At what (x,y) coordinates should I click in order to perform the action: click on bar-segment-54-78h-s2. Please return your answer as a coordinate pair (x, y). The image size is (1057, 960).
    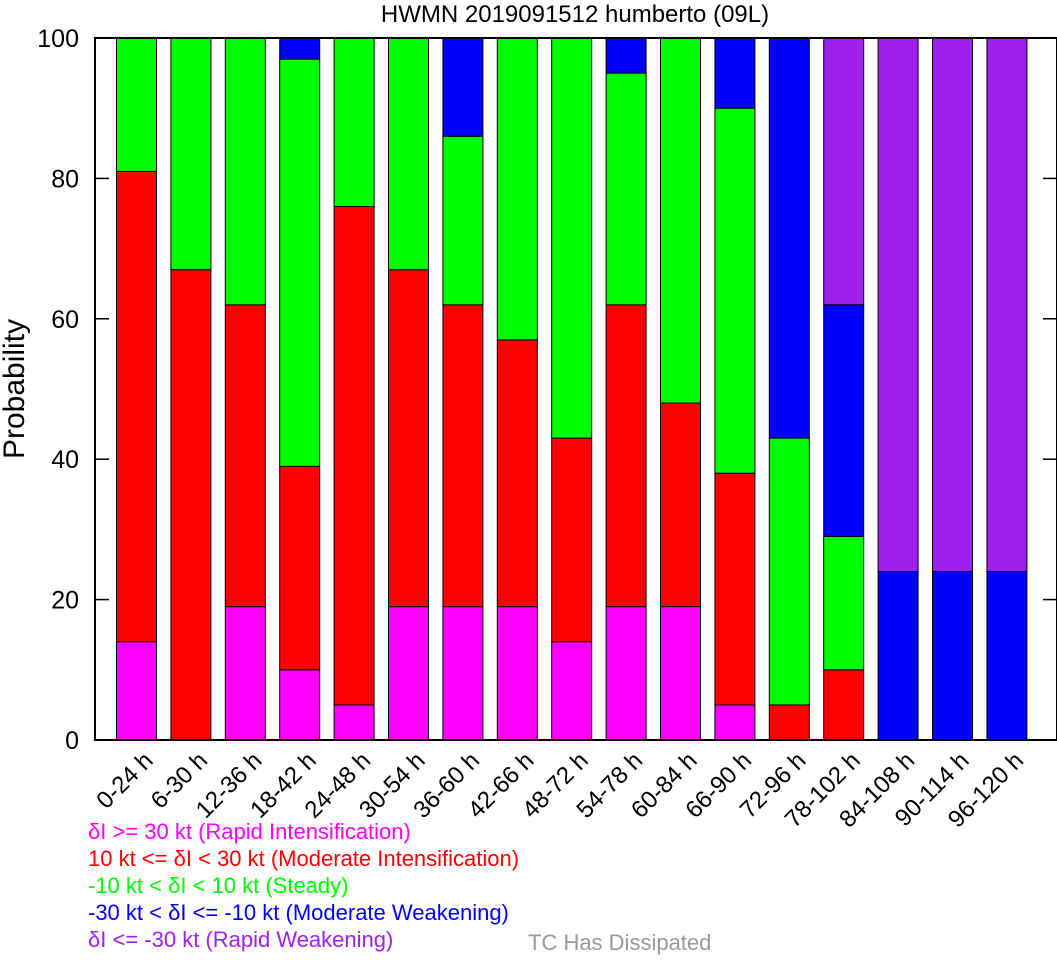
    Looking at the image, I should click on (626, 189).